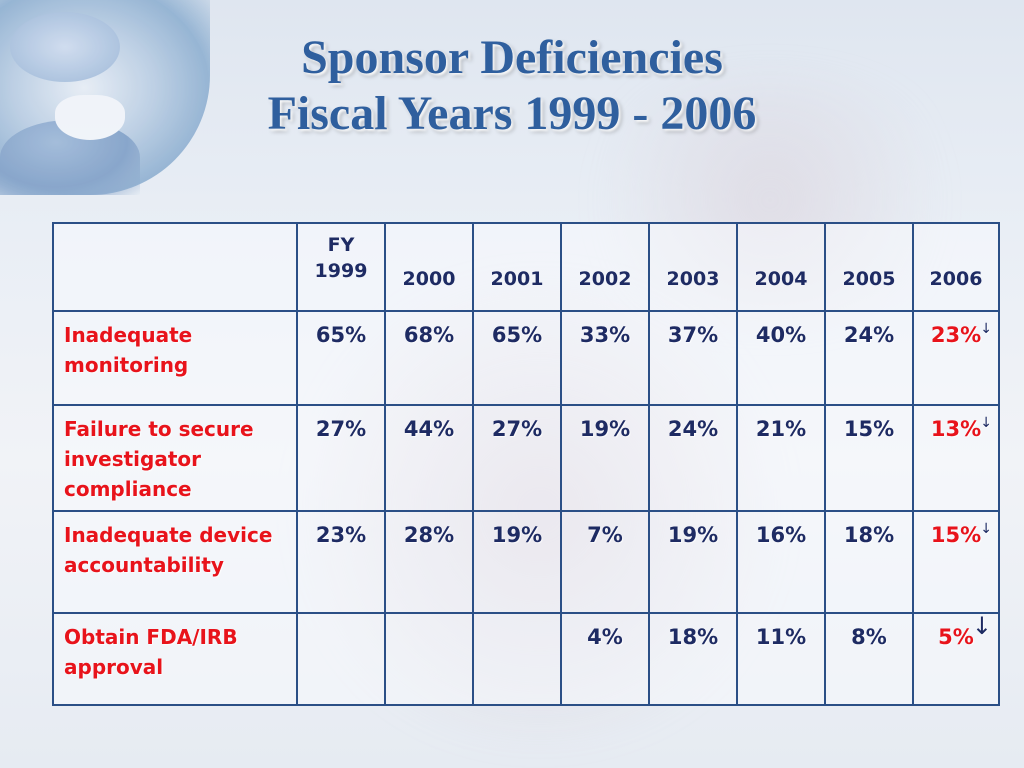 This screenshot has height=768, width=1024. Describe the element at coordinates (605, 358) in the screenshot. I see `table-cell: 33%` at that location.